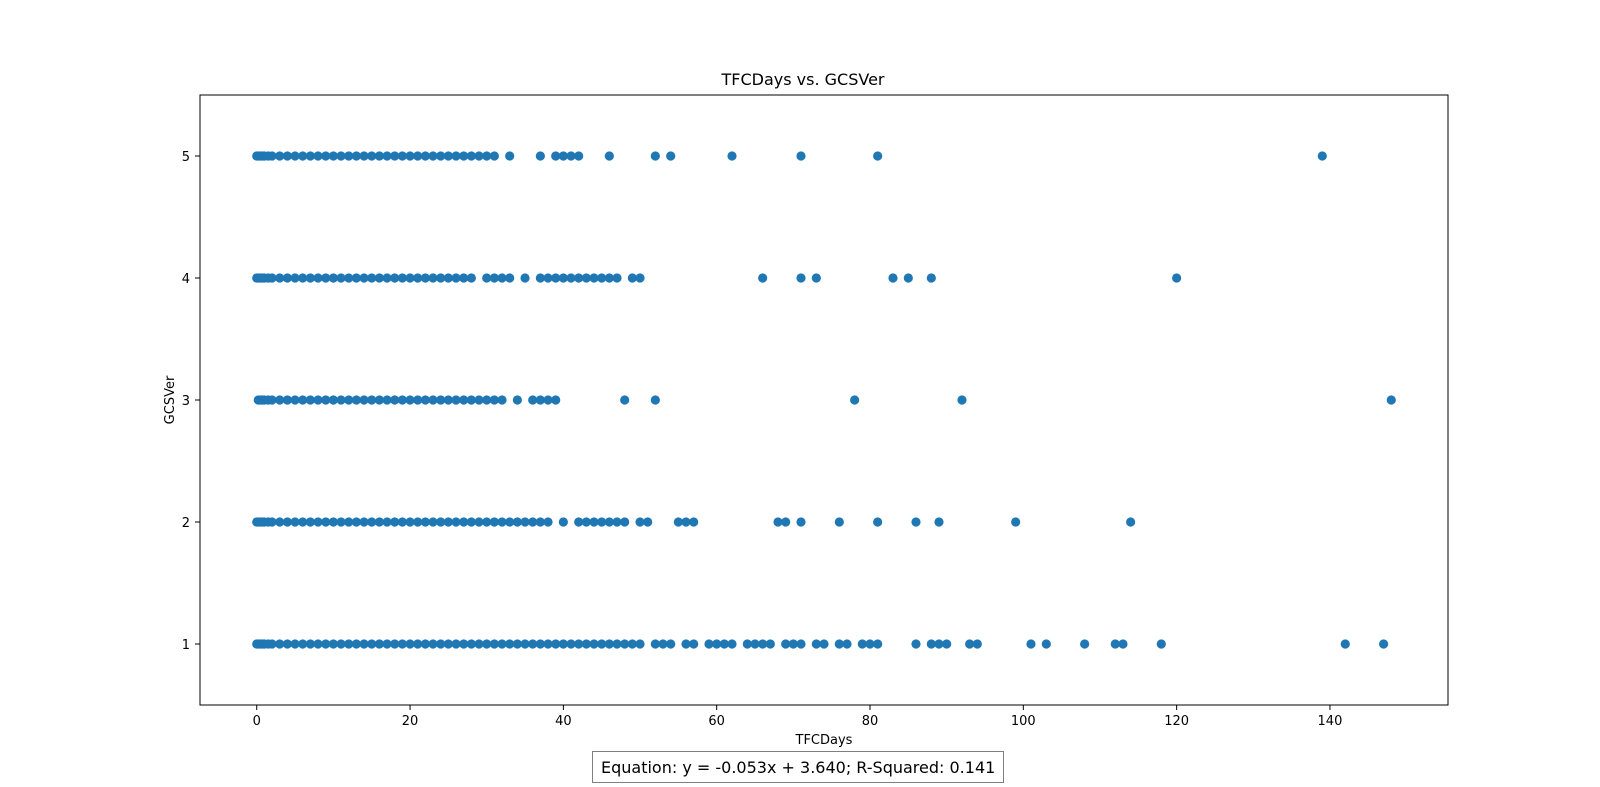 The width and height of the screenshot is (1600, 787). What do you see at coordinates (1176, 721) in the screenshot?
I see `x-tick-label: 120` at bounding box center [1176, 721].